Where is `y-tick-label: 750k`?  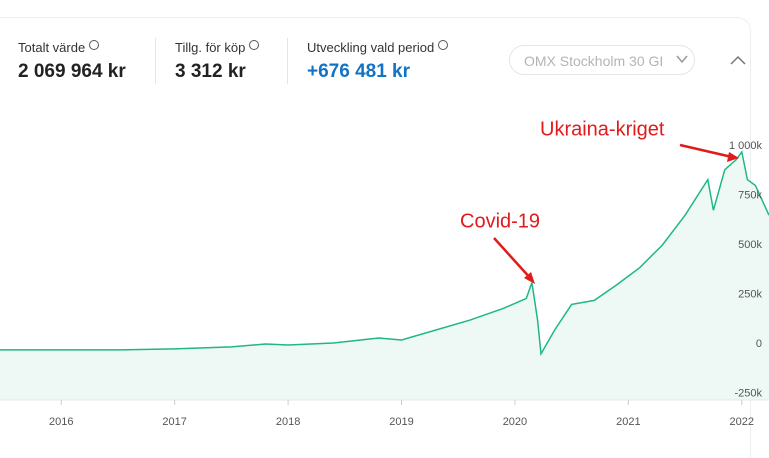
y-tick-label: 750k is located at coordinates (750, 195).